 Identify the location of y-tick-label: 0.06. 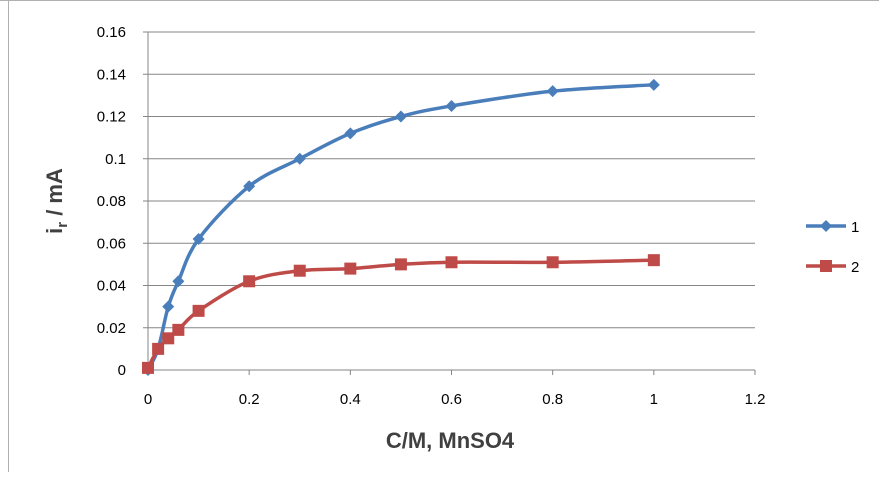
(111, 243).